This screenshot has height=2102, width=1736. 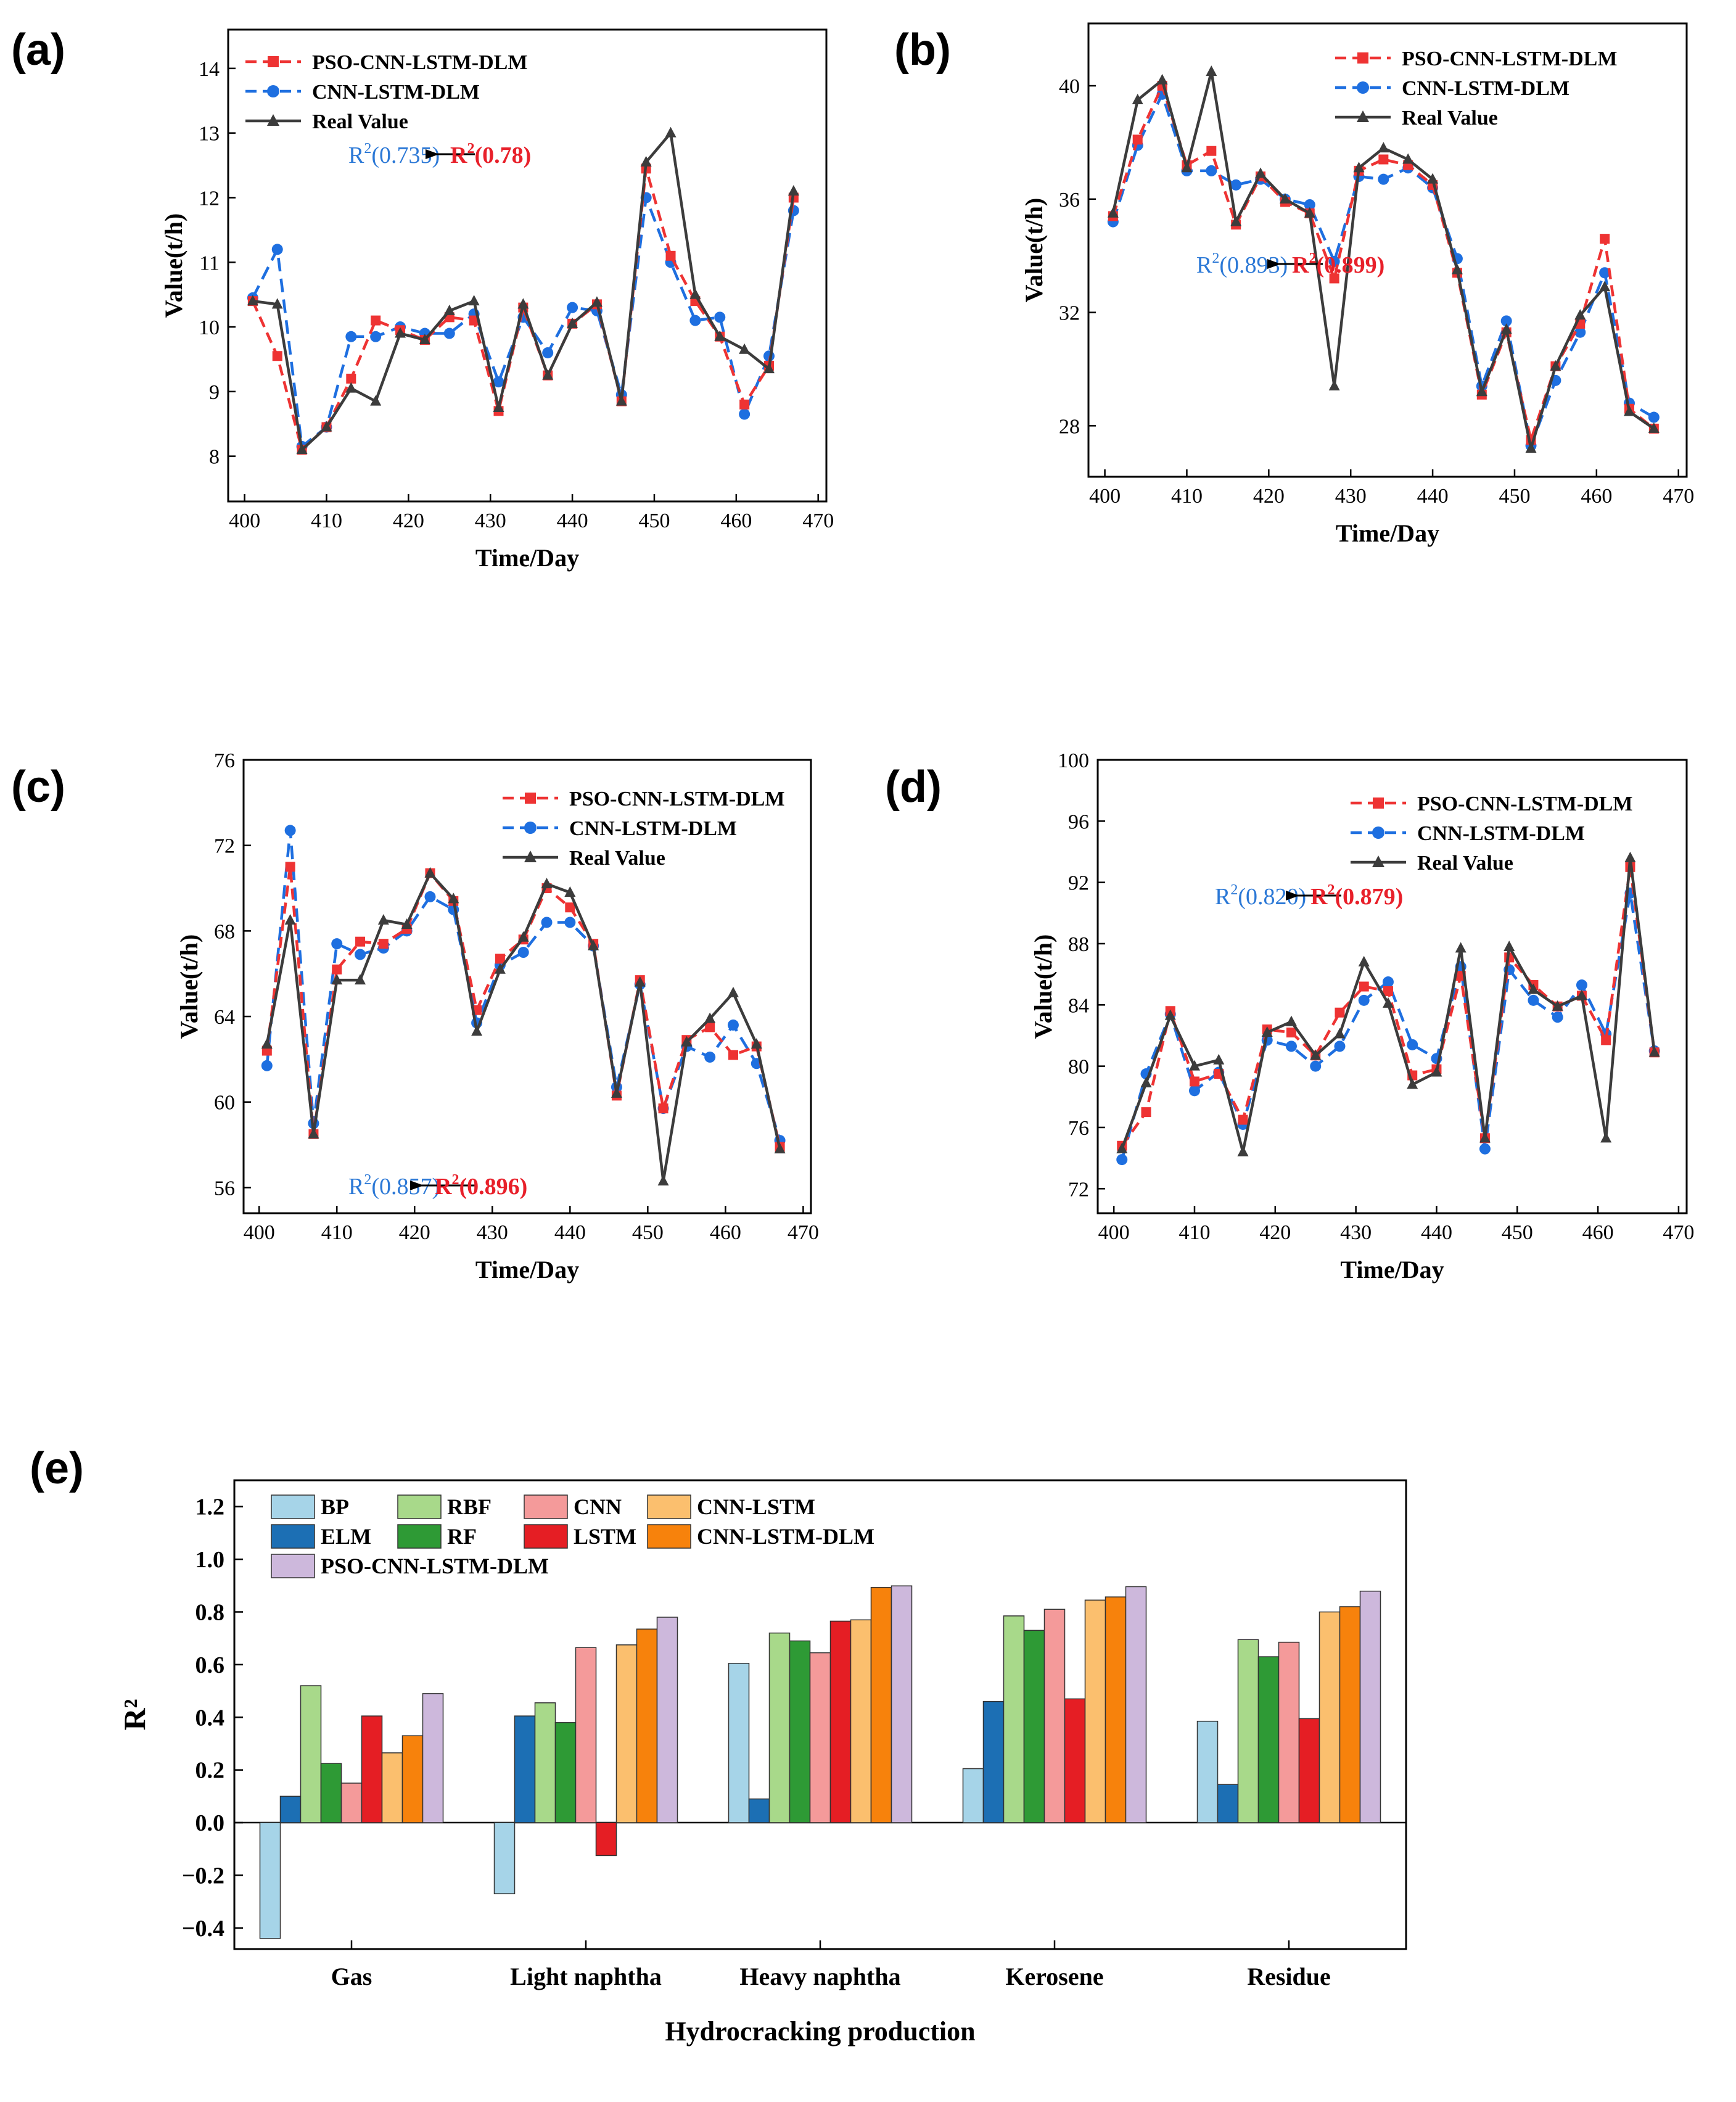 I want to click on panel-label-b: (b), so click(x=923, y=50).